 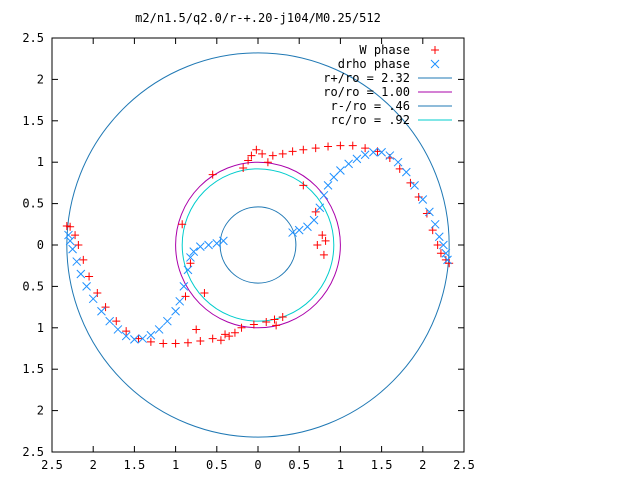 I want to click on x-tick-label: 0, so click(x=257, y=465).